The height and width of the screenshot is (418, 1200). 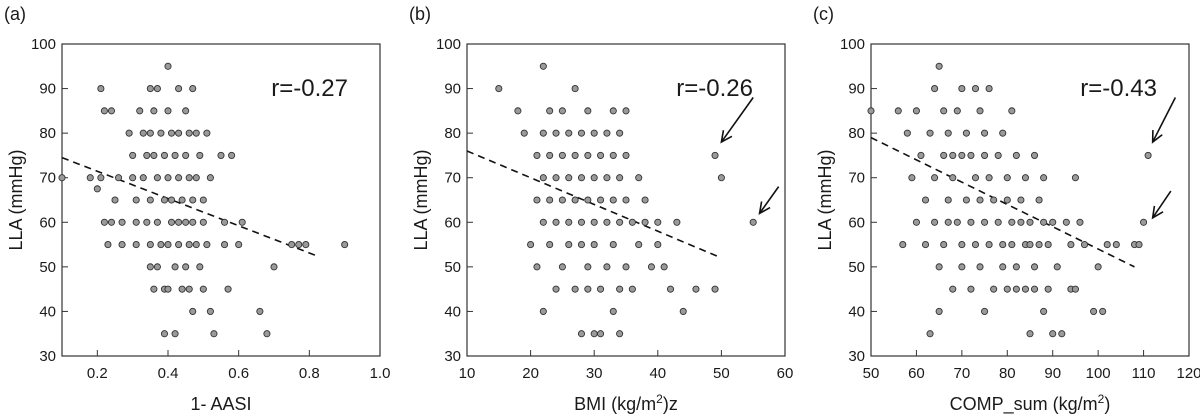 I want to click on x-axis-label-superscript: 2, so click(x=1101, y=399).